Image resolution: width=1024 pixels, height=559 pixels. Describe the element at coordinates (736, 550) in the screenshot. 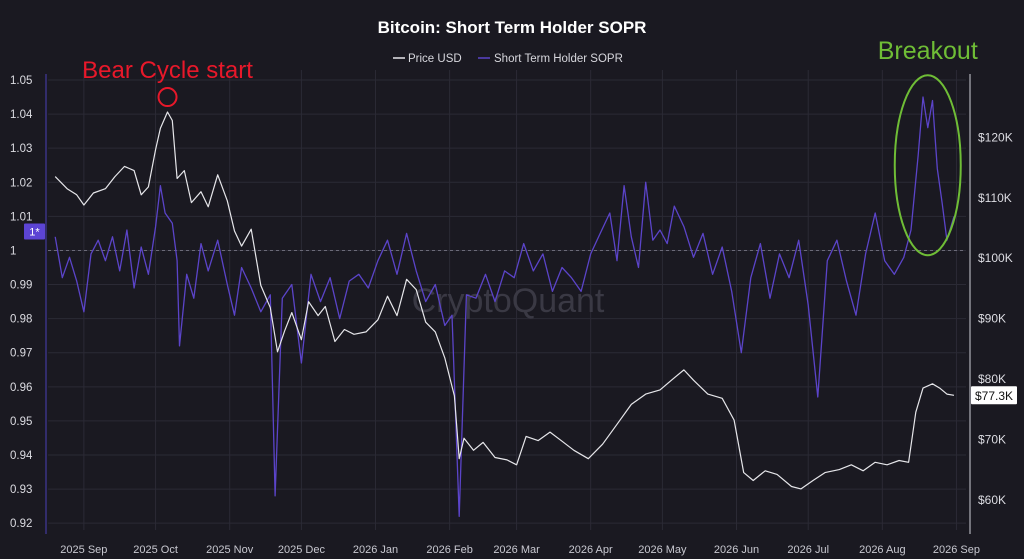

I see `x-tick-label: 2026 Jun` at that location.